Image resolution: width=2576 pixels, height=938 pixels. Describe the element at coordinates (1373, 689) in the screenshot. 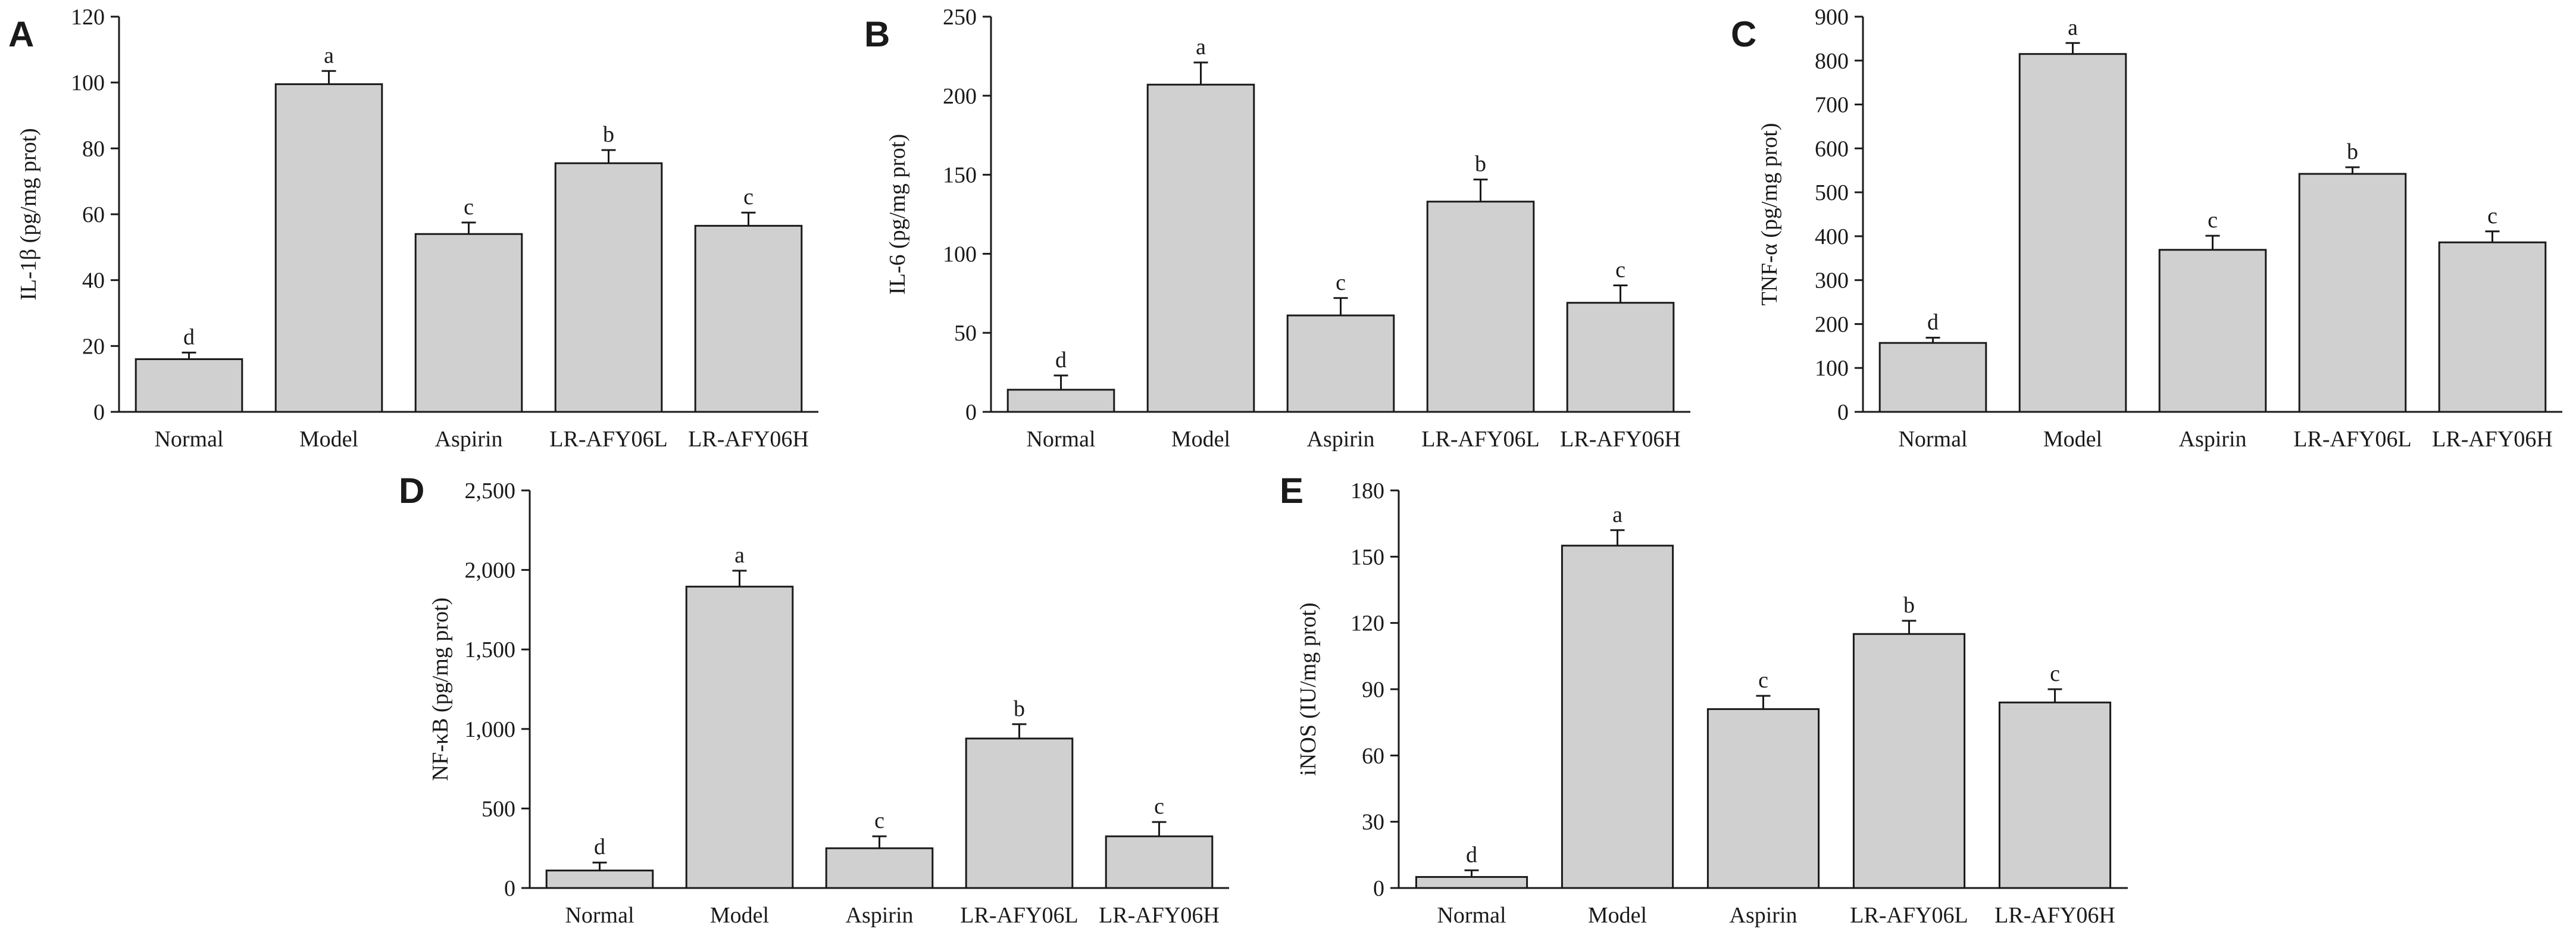

I see `y-tick-label-e-3: 90` at that location.